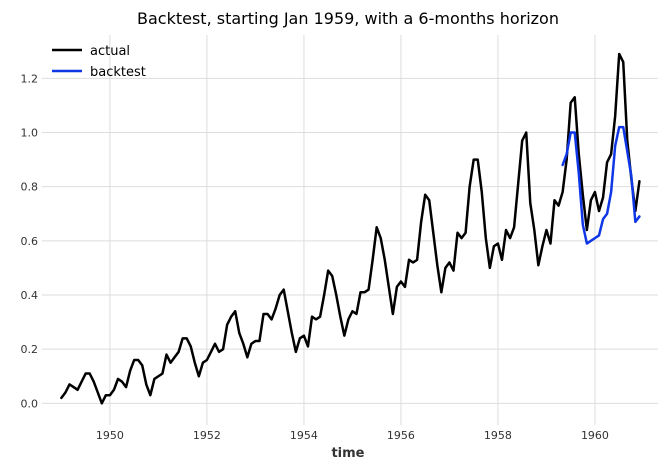 This screenshot has width=668, height=469. I want to click on y-tick-label: 0.4, so click(30, 295).